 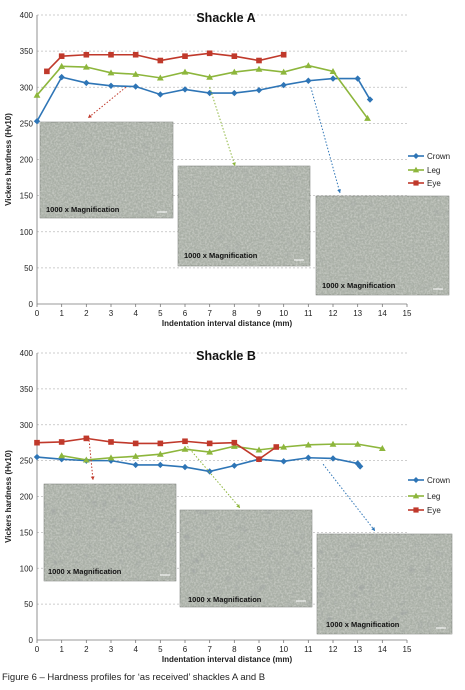 What do you see at coordinates (438, 156) in the screenshot?
I see `legend-label: Crown` at bounding box center [438, 156].